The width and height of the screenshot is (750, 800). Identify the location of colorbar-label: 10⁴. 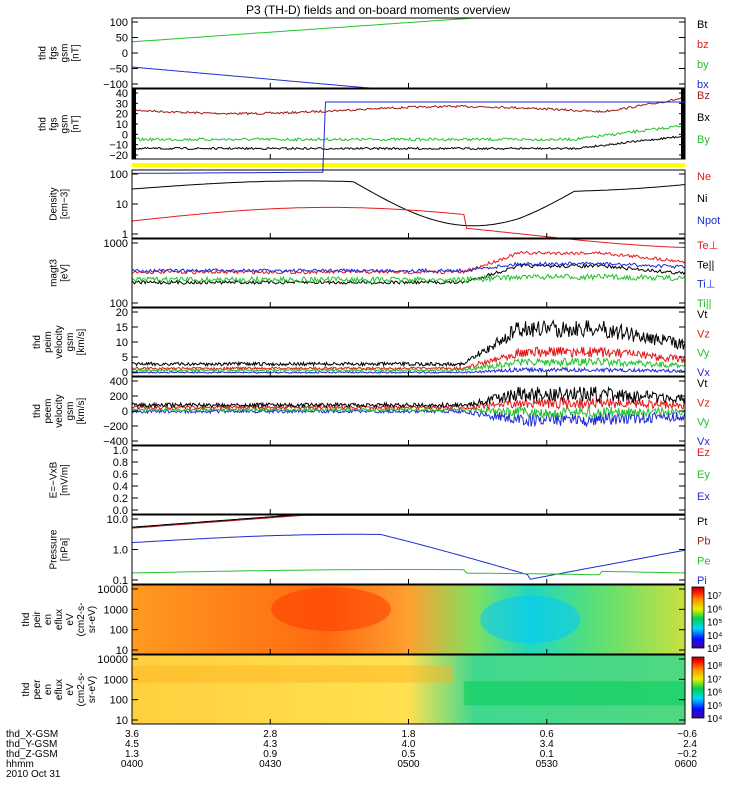
(714, 719).